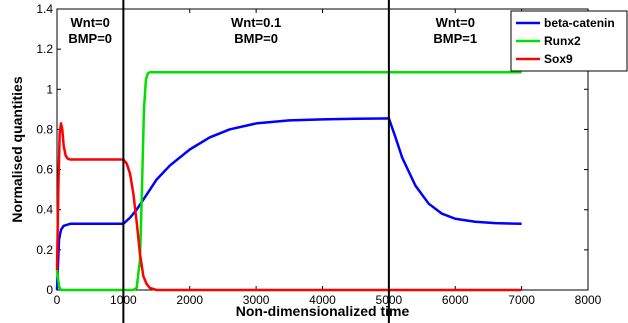 The width and height of the screenshot is (628, 323). What do you see at coordinates (44, 9) in the screenshot?
I see `y-tick-label: 1.4` at bounding box center [44, 9].